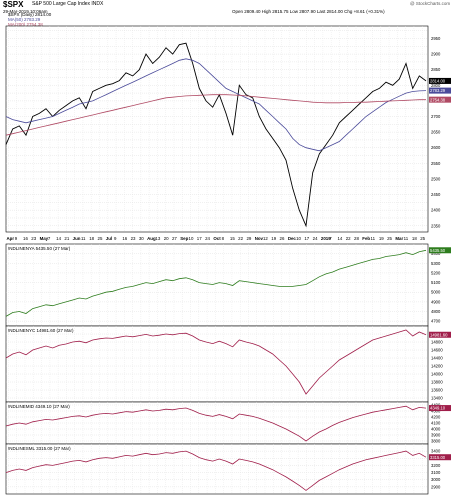 Image resolution: width=474 pixels, height=500 pixels. What do you see at coordinates (248, 238) in the screenshot?
I see `x-tick-label: 29` at bounding box center [248, 238].